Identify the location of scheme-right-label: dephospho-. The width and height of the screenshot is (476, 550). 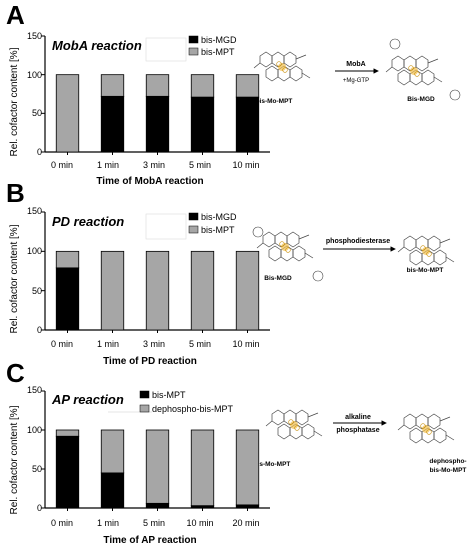
(447, 461).